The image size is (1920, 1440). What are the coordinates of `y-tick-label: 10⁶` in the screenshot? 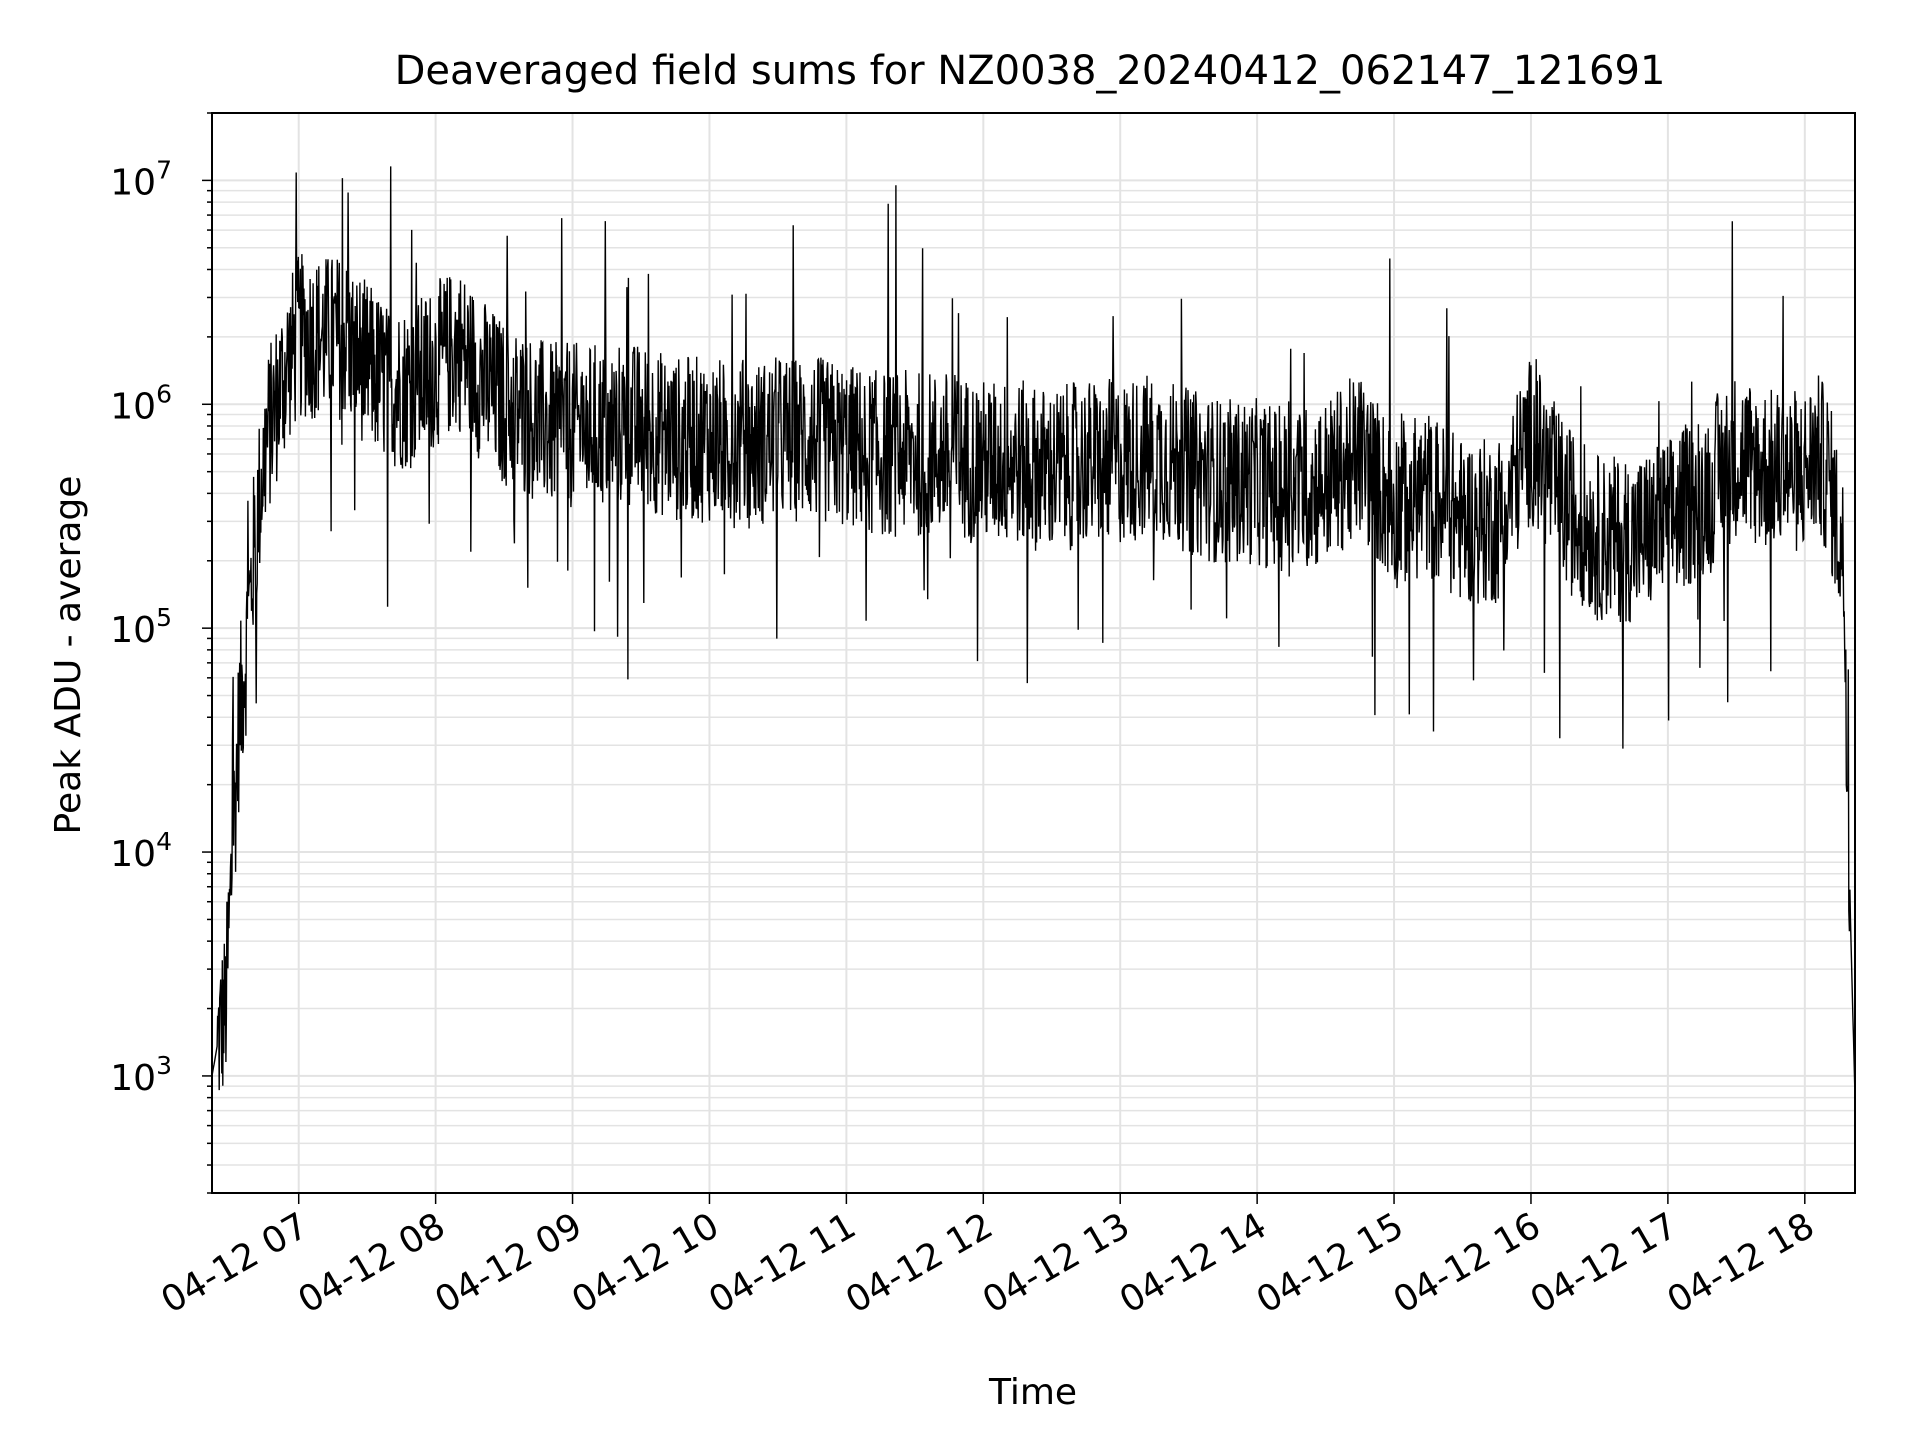 It's located at (141, 403).